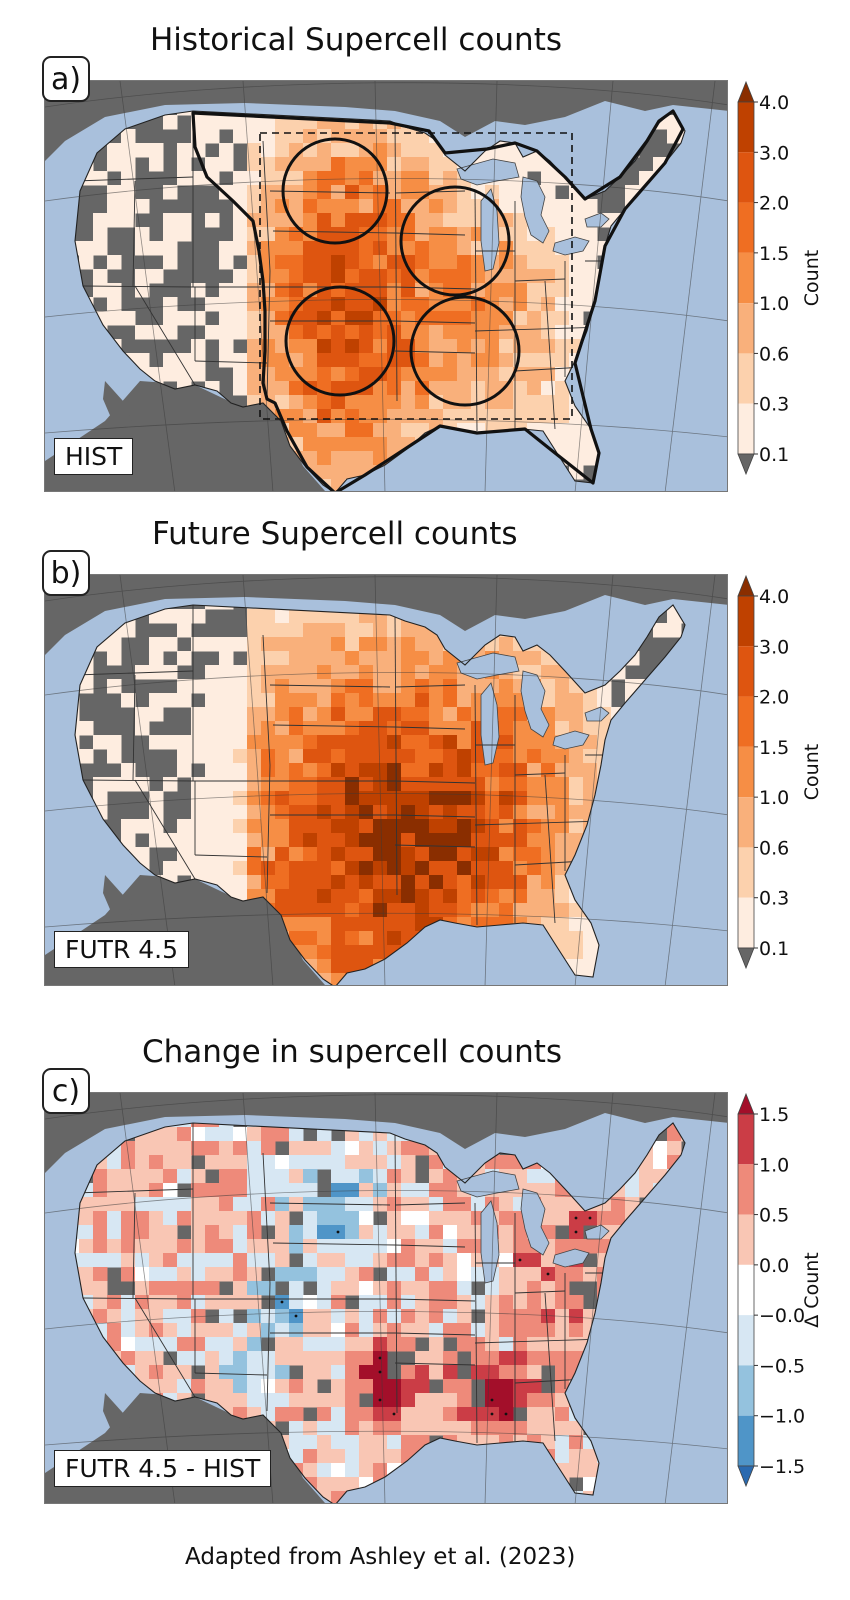 This screenshot has height=1600, width=850. I want to click on panel-c-colorbar: 1.51.00.50.0−0.0−0.5−1.0−1.5Δ Count, so click(780, 1290).